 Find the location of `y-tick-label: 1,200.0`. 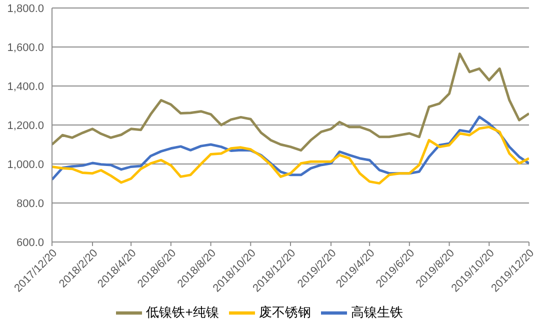

y-tick-label: 1,200.0 is located at coordinates (25, 126).